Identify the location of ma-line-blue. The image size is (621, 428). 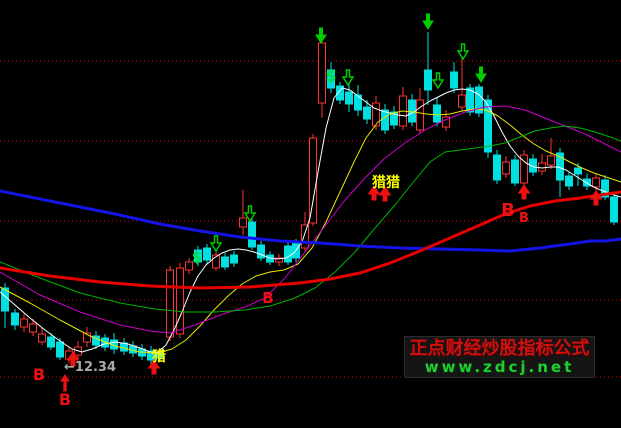
(310, 221).